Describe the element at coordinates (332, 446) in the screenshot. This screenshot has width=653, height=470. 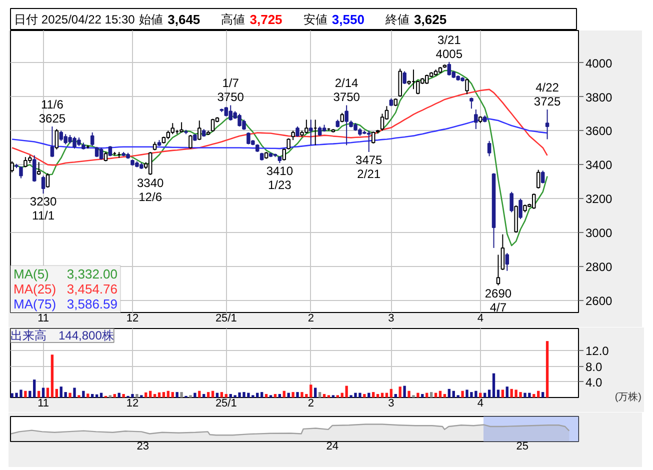
I see `x-tick-label: 24` at that location.